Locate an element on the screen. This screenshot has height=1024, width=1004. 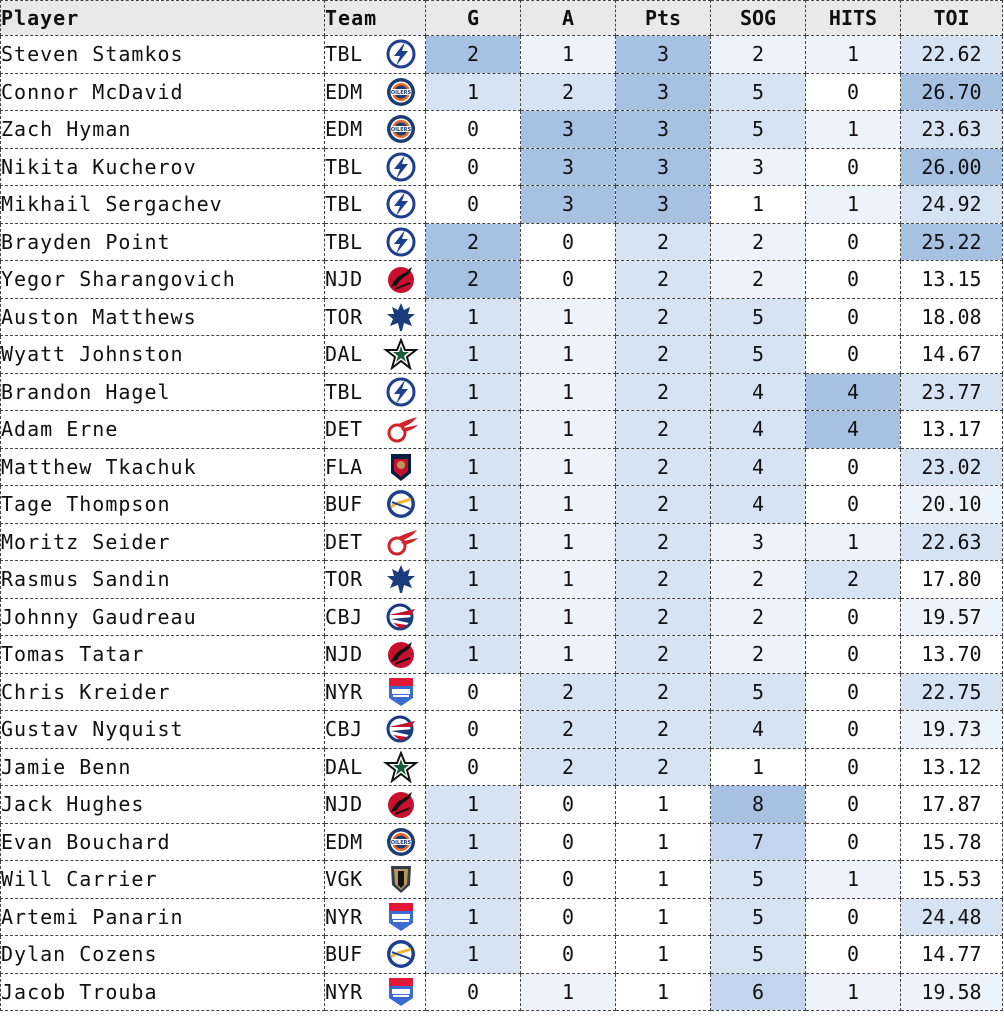
team-cell: TOR is located at coordinates (375, 316).